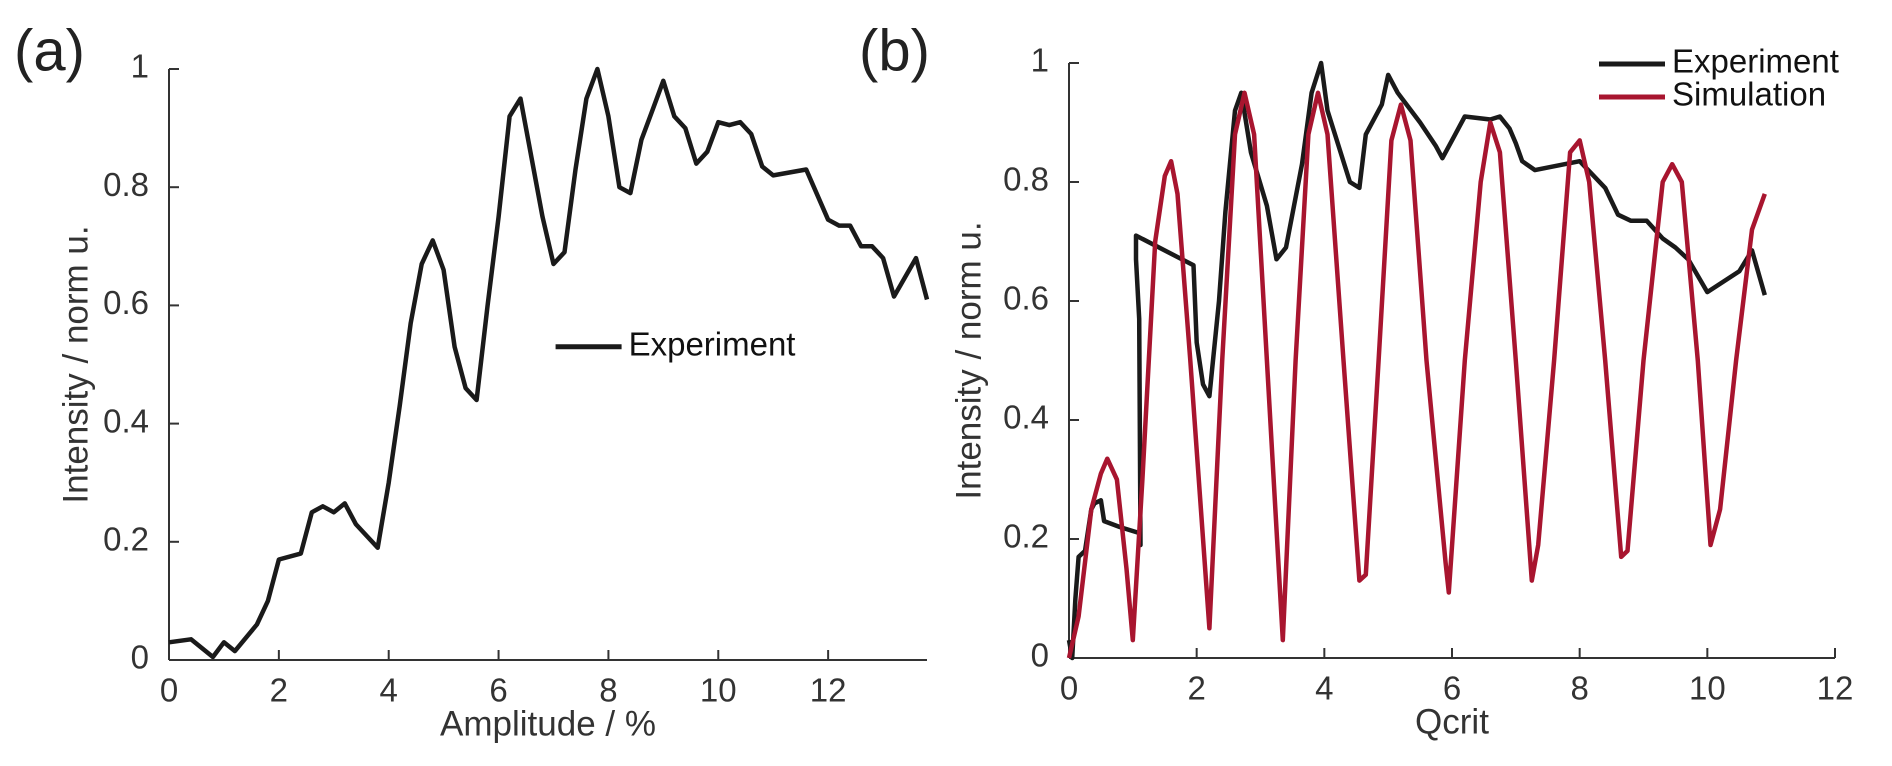 Image resolution: width=1892 pixels, height=766 pixels. I want to click on panel-label: (a), so click(49, 50).